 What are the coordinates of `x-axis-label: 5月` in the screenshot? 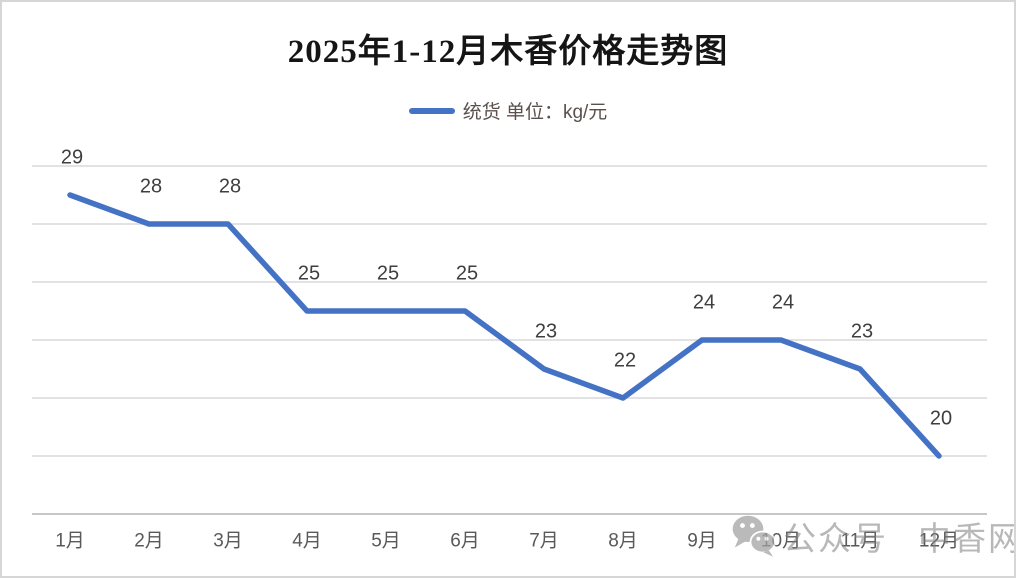 It's located at (386, 541).